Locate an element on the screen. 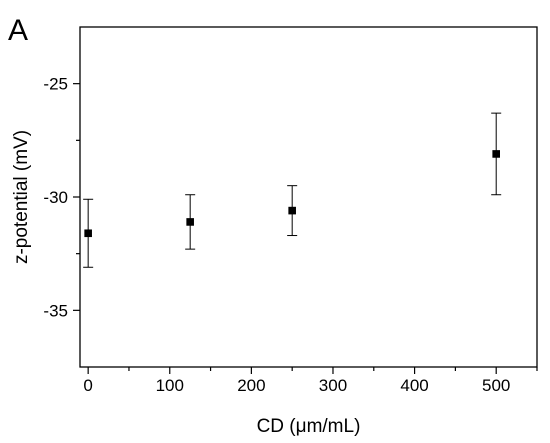 The image size is (550, 443). x-tick-label: 300 is located at coordinates (333, 385).